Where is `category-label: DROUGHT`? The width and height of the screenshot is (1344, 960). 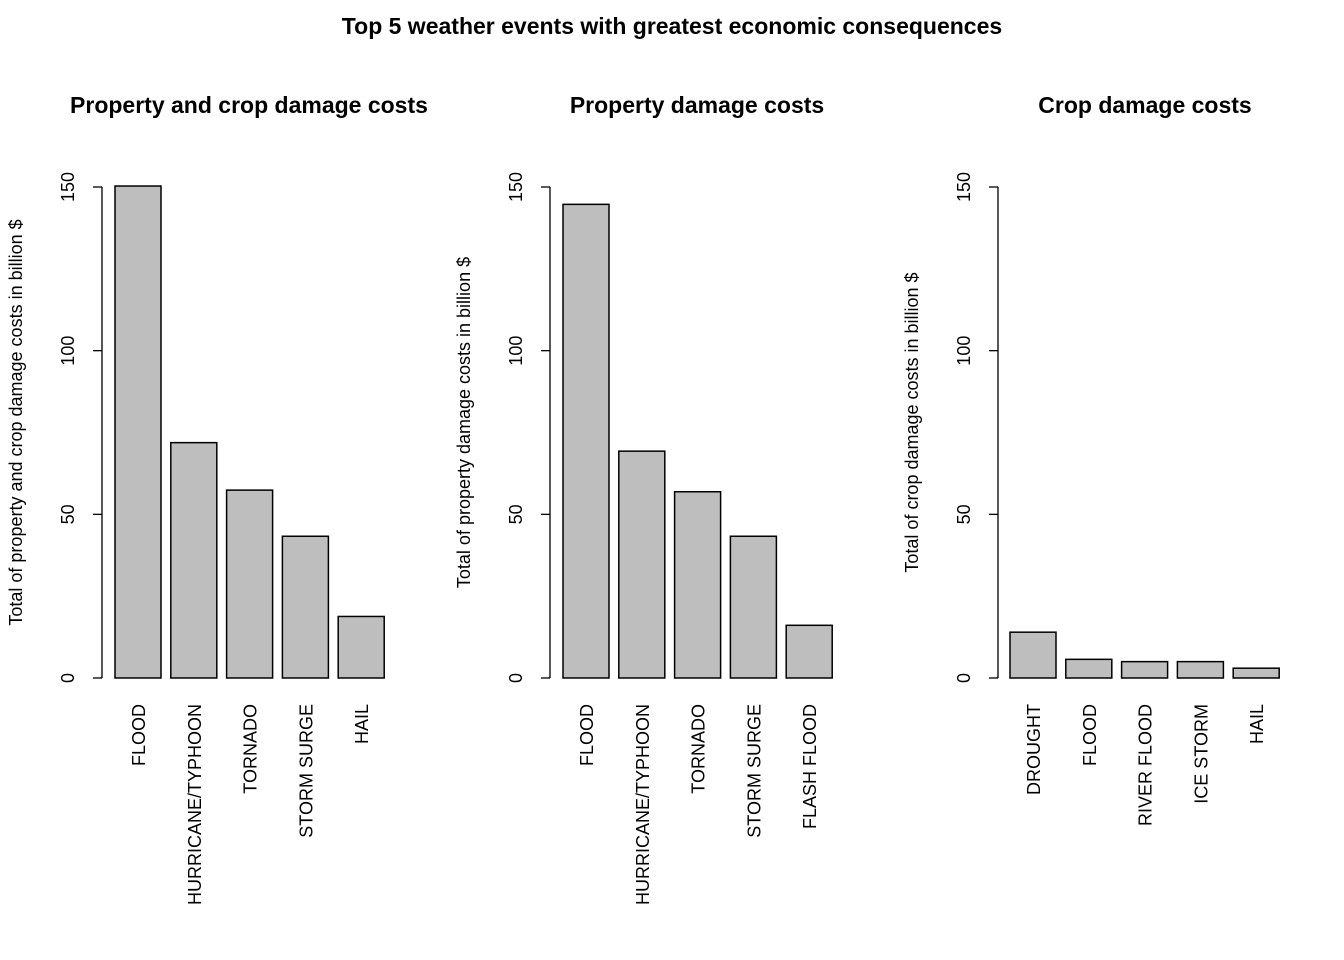
category-label: DROUGHT is located at coordinates (1034, 749).